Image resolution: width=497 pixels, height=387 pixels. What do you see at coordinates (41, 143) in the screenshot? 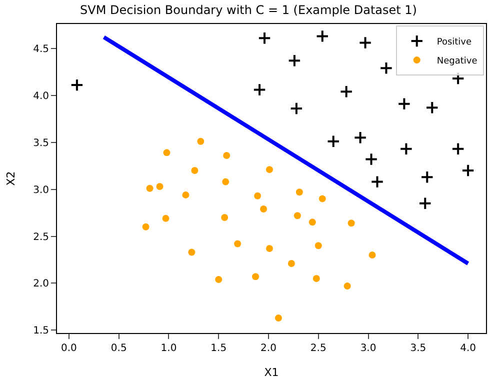
I see `y-tick-label: 3.5` at bounding box center [41, 143].